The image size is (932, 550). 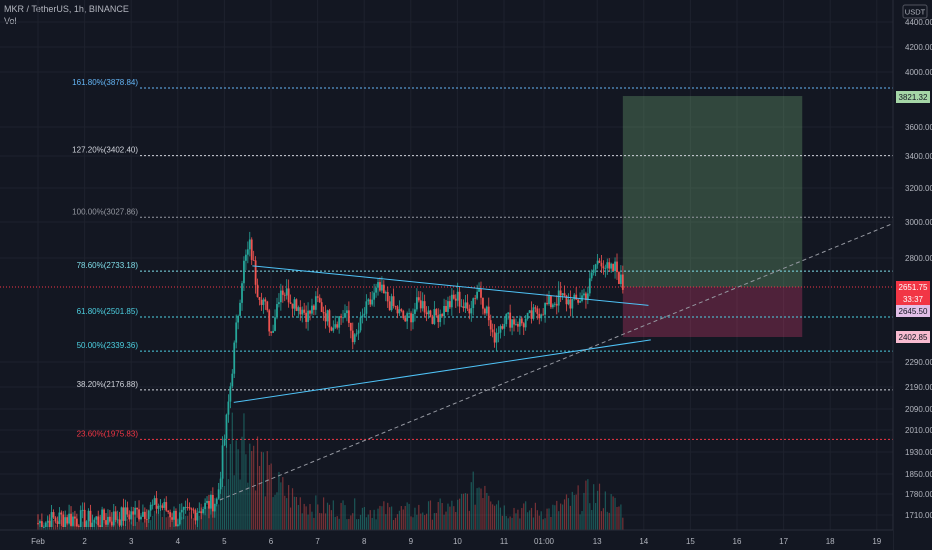 What do you see at coordinates (446, 539) in the screenshot?
I see `time-axis: Feb 2 3 4 5 6 7 8 9 10 11 01:00 13 14 15 16 17 18 19` at bounding box center [446, 539].